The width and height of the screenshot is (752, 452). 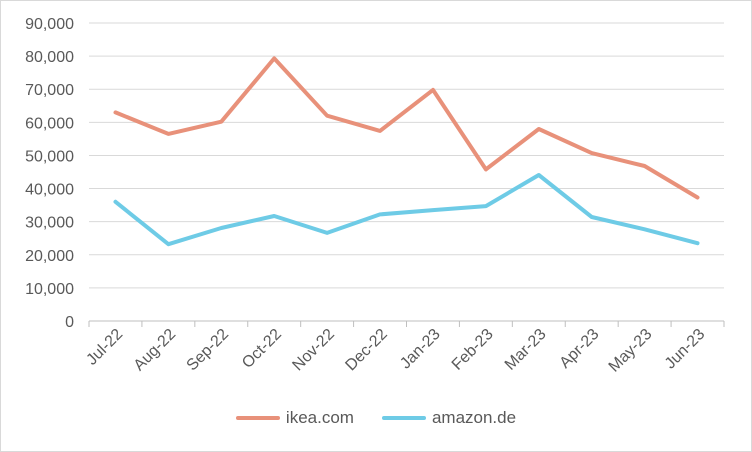 What do you see at coordinates (49, 24) in the screenshot?
I see `y-tick-label: 90,000` at bounding box center [49, 24].